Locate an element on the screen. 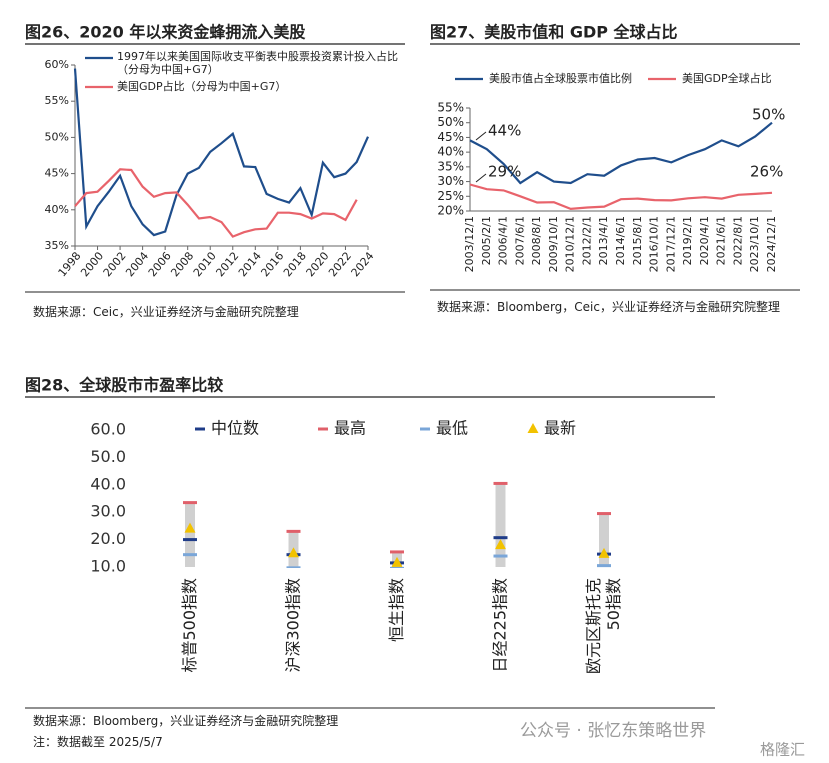 The width and height of the screenshot is (829, 763). x-tick-label-box: 沪深300指数 is located at coordinates (293, 625).